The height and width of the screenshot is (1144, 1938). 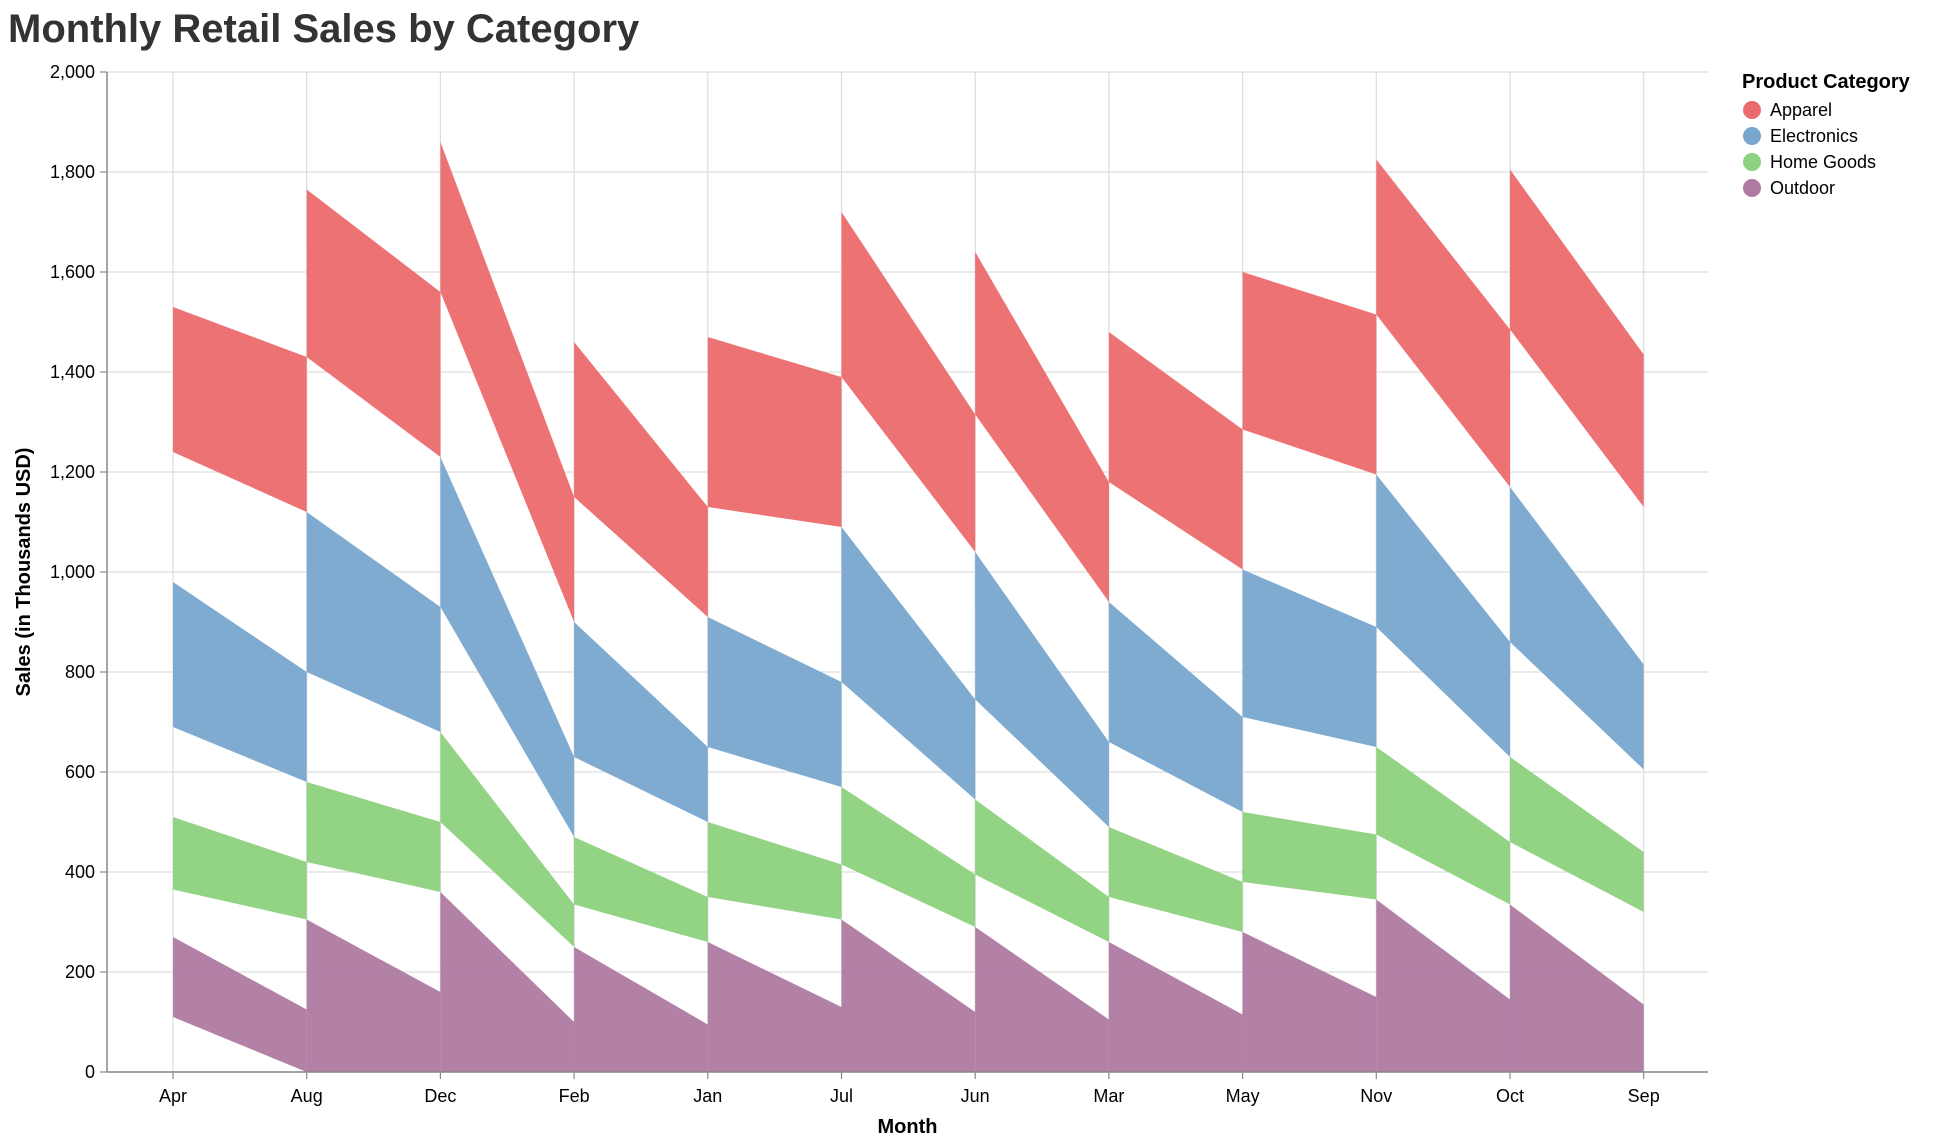 What do you see at coordinates (909, 1089) in the screenshot?
I see `x-axis: Apr Aug Dec Feb Jan Jul Jun Mar May Nov Oct Sep` at bounding box center [909, 1089].